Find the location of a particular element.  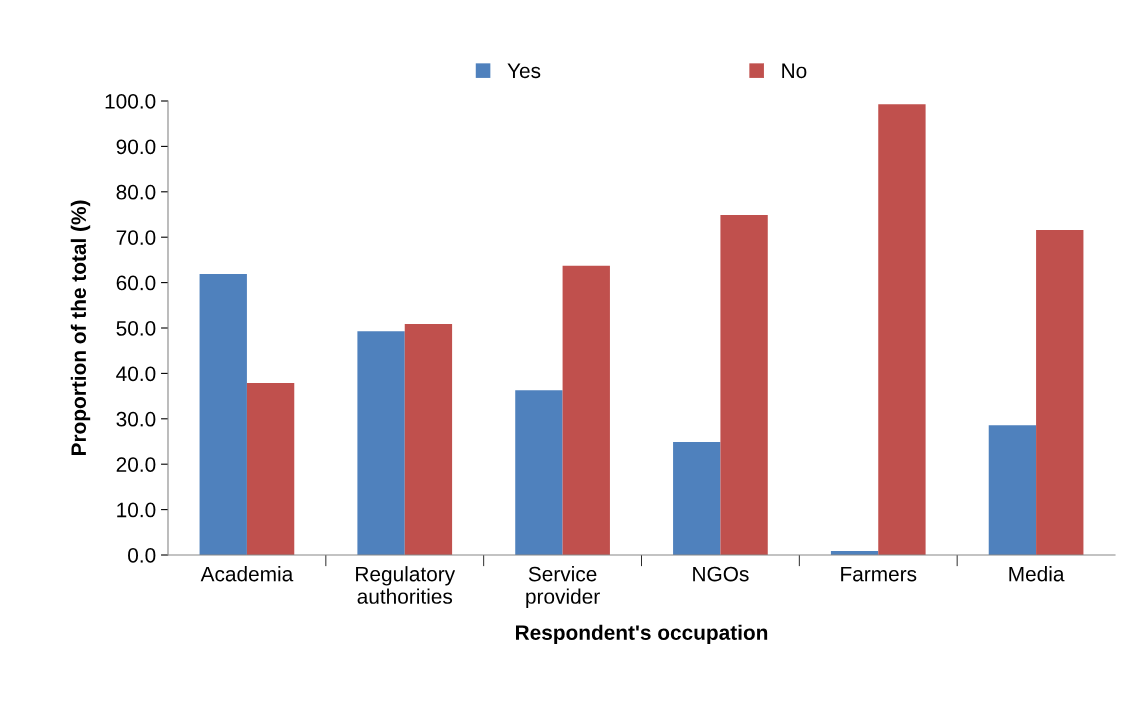

x-axis-title: Respondent's occupation is located at coordinates (642, 634).